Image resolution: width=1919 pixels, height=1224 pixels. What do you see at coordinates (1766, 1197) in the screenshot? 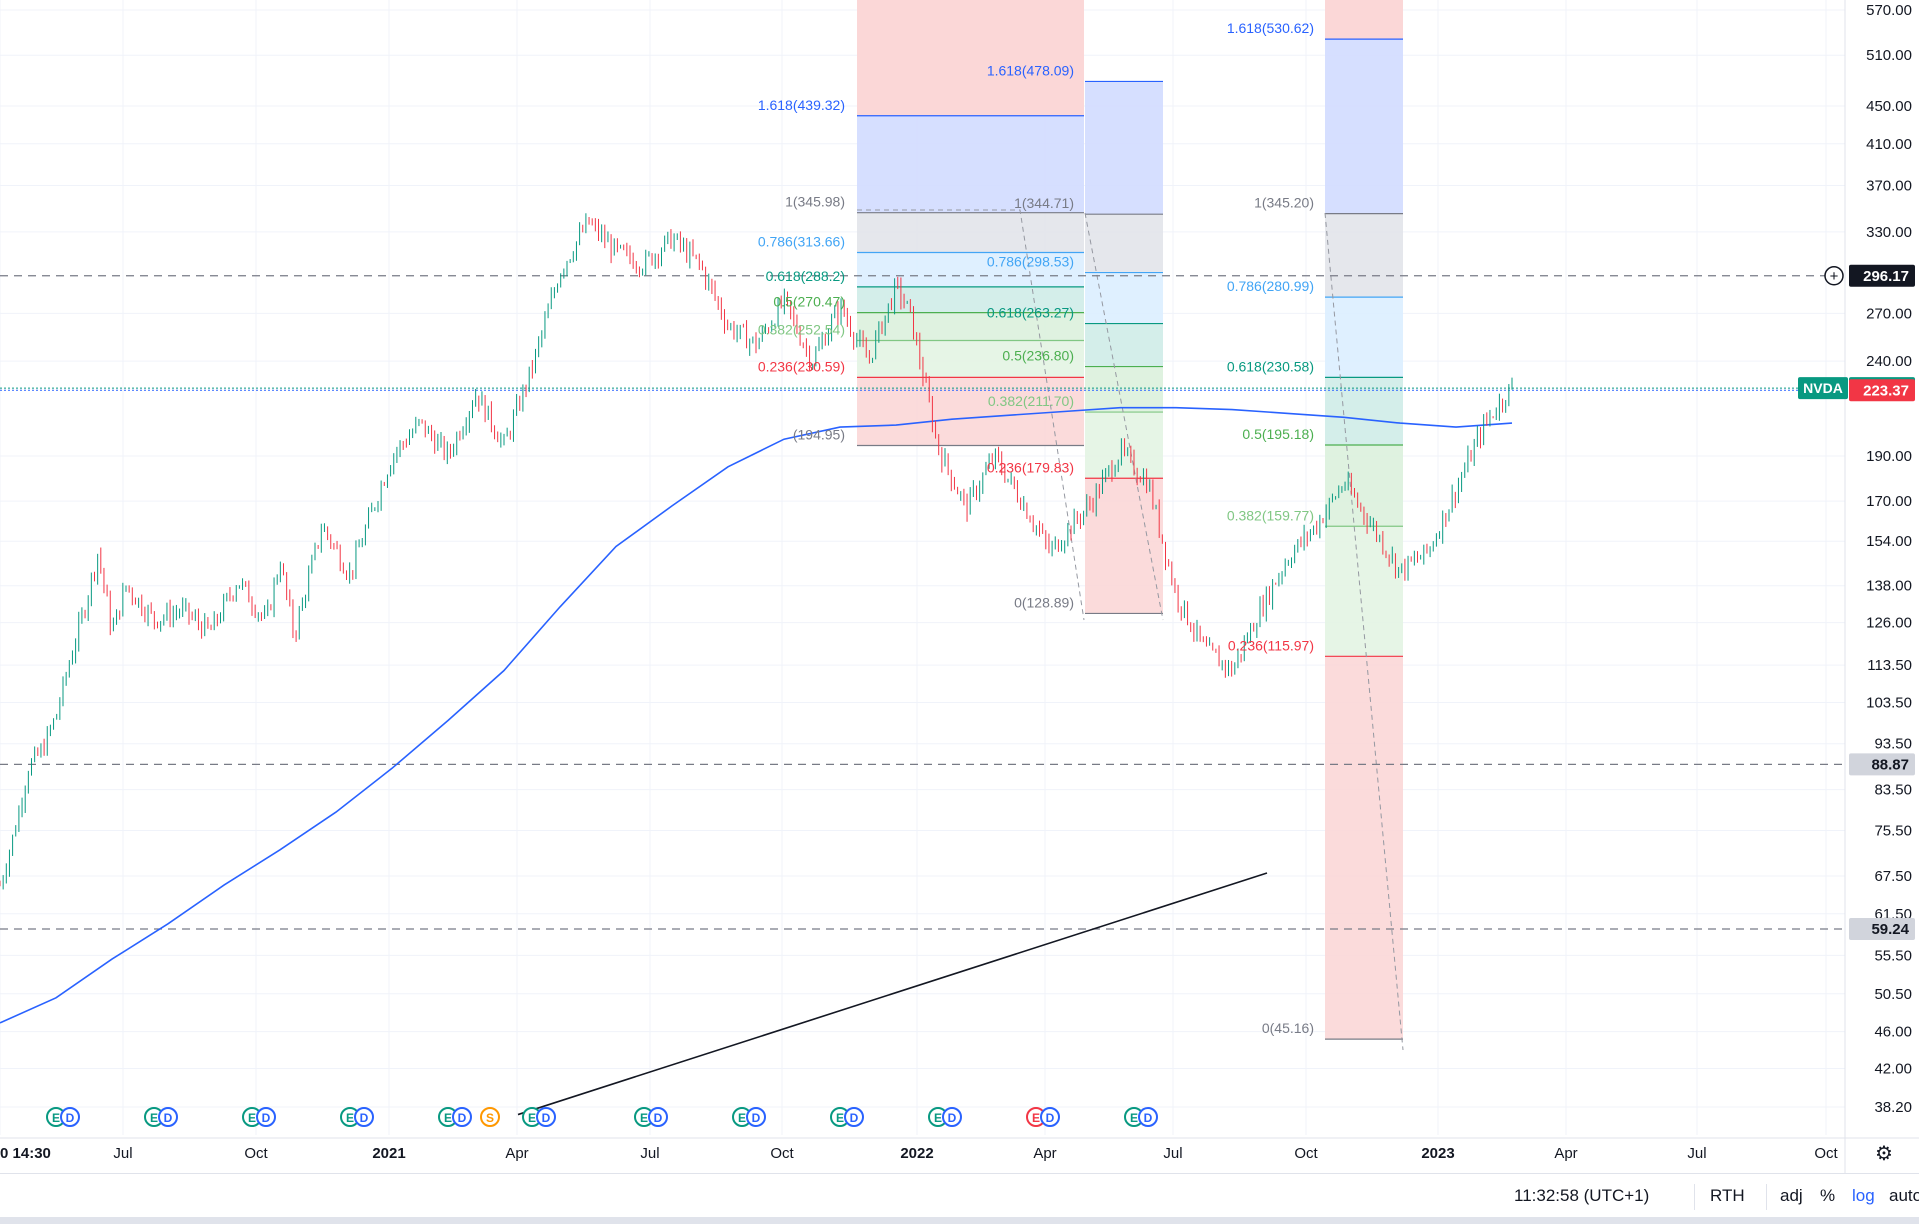
I see `toolbar-divider` at bounding box center [1766, 1197].